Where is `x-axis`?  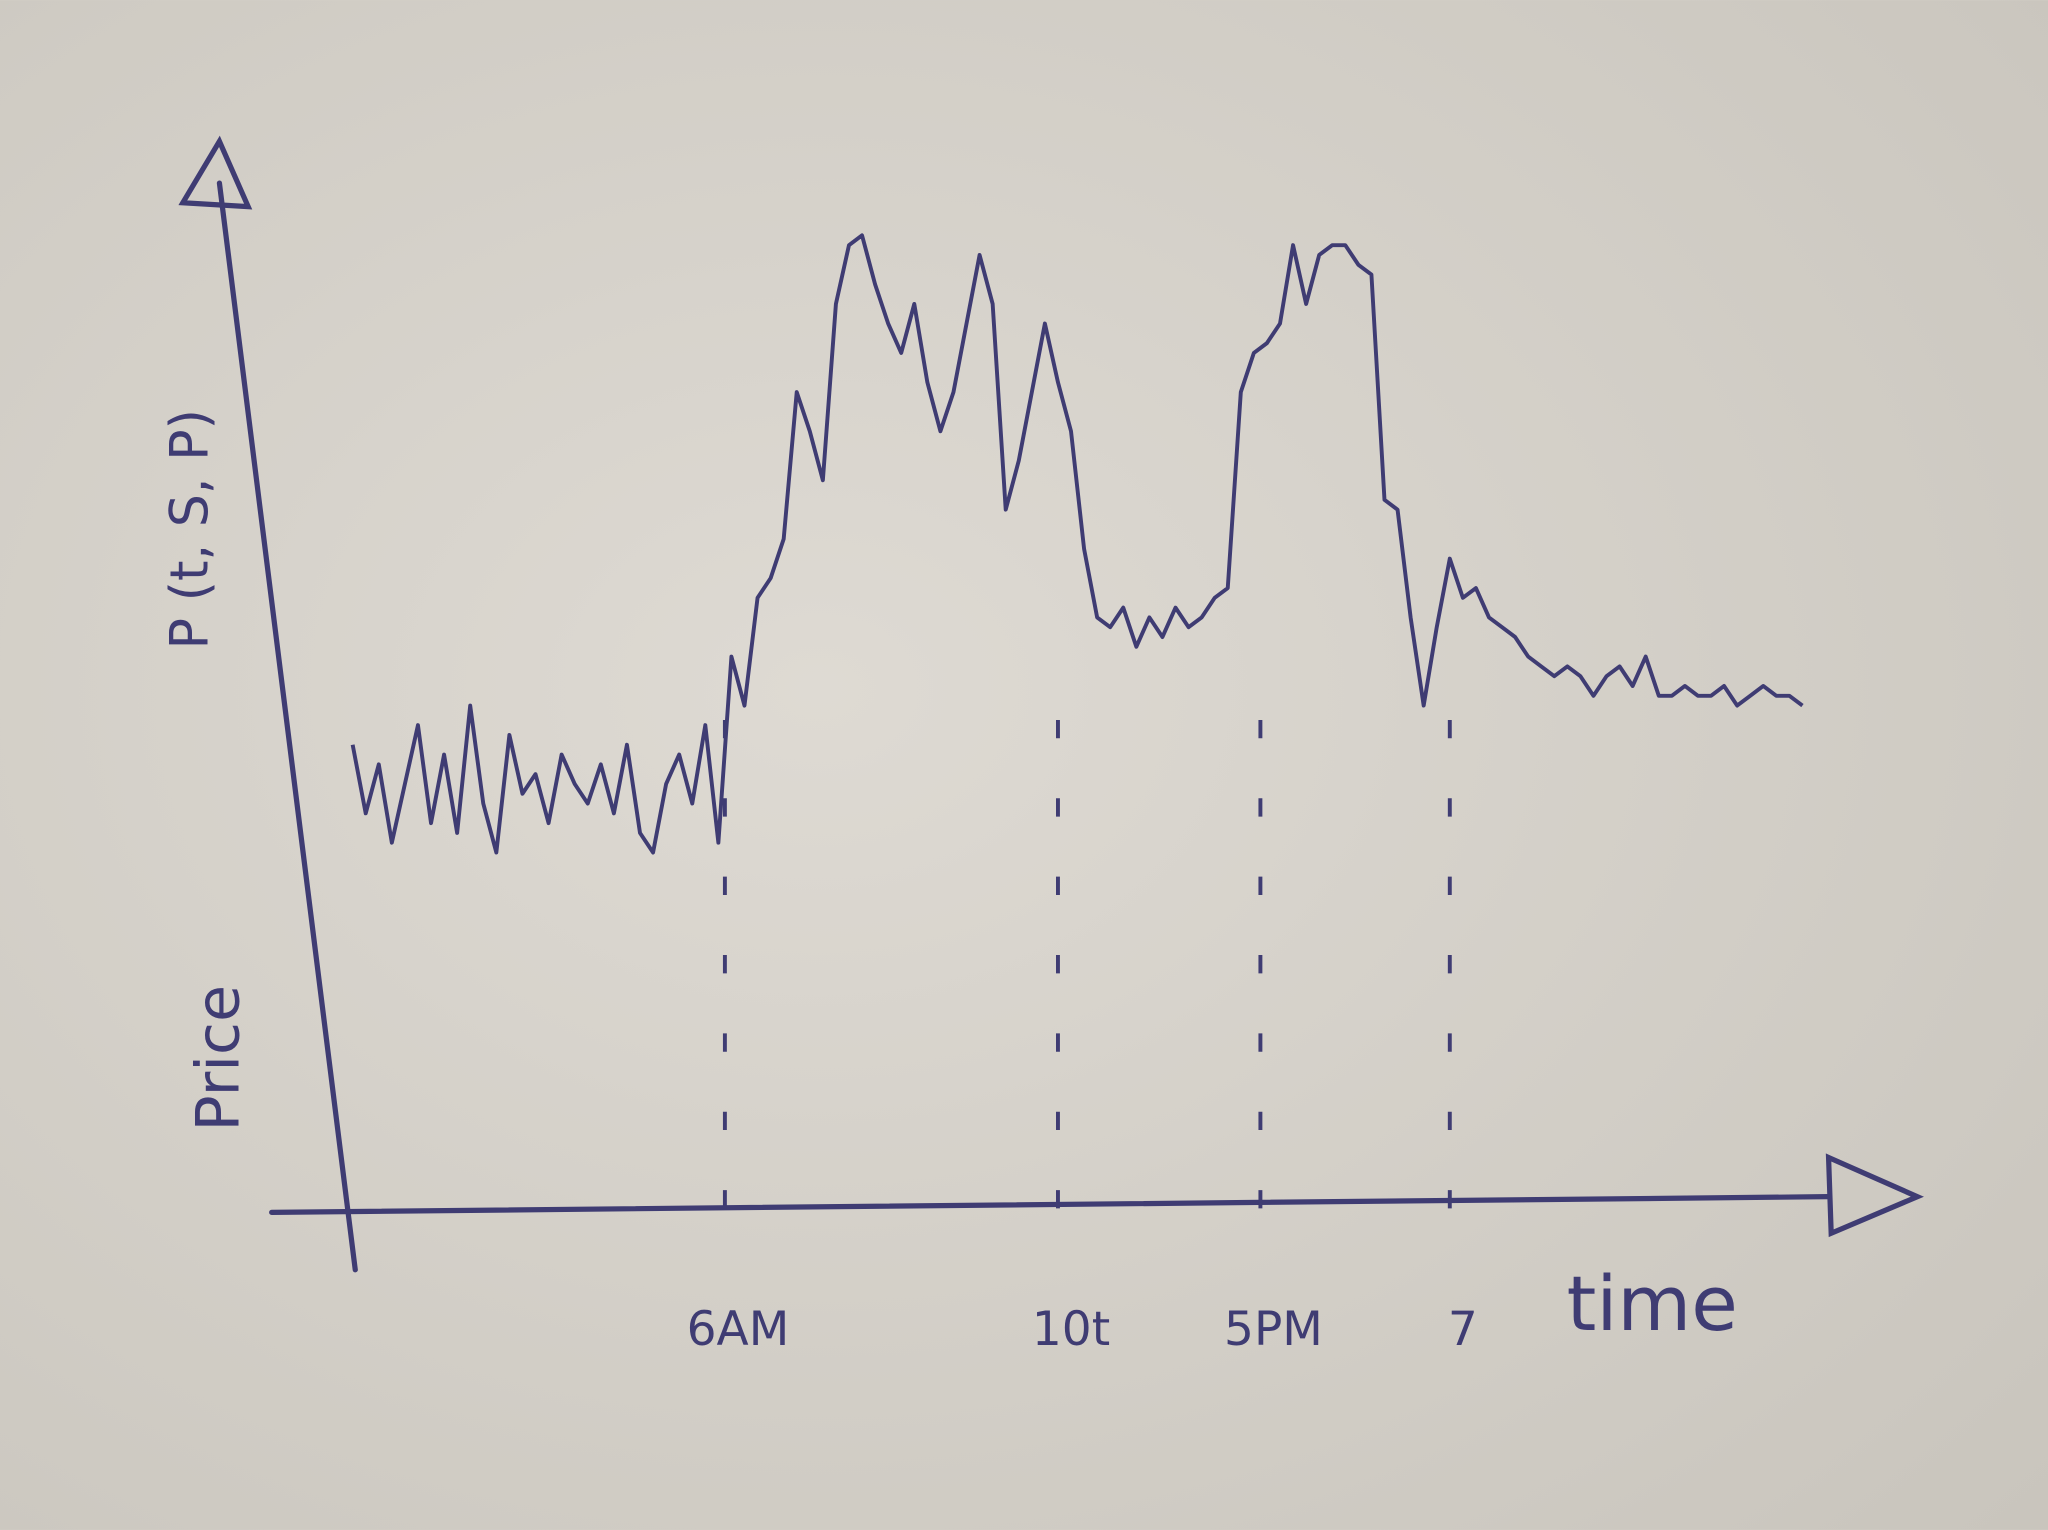 x-axis is located at coordinates (1050, 1204).